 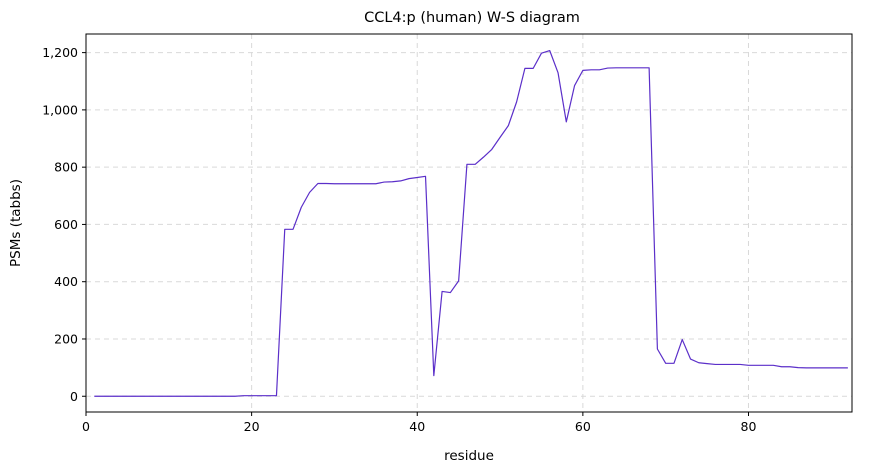 I want to click on x-tick-label: 0, so click(x=86, y=426).